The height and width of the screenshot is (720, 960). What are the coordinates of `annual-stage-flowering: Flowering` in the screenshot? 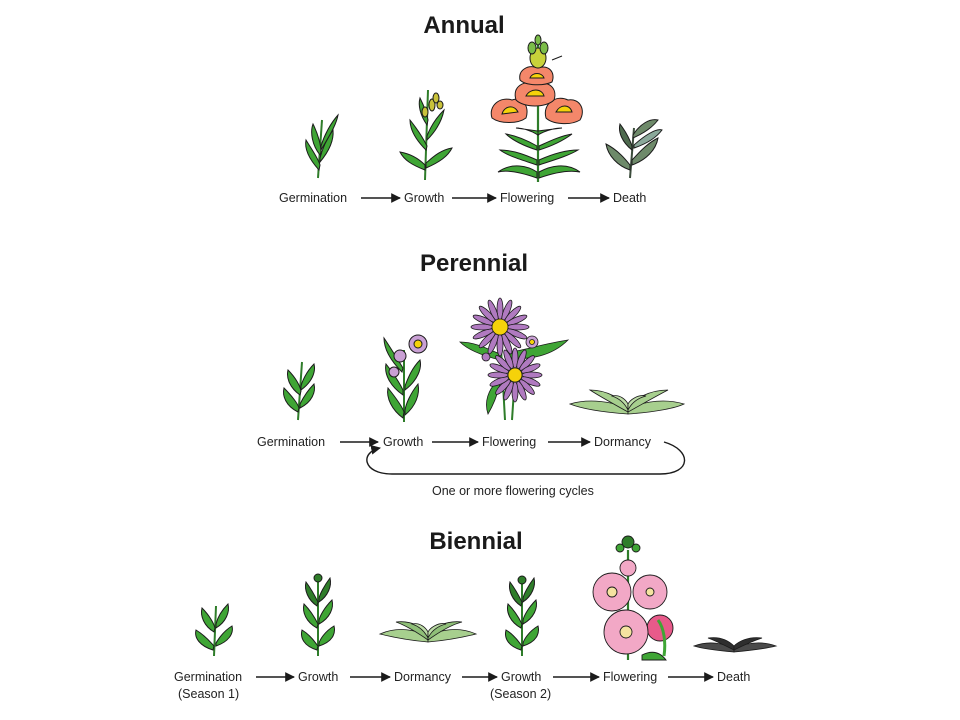 It's located at (527, 198).